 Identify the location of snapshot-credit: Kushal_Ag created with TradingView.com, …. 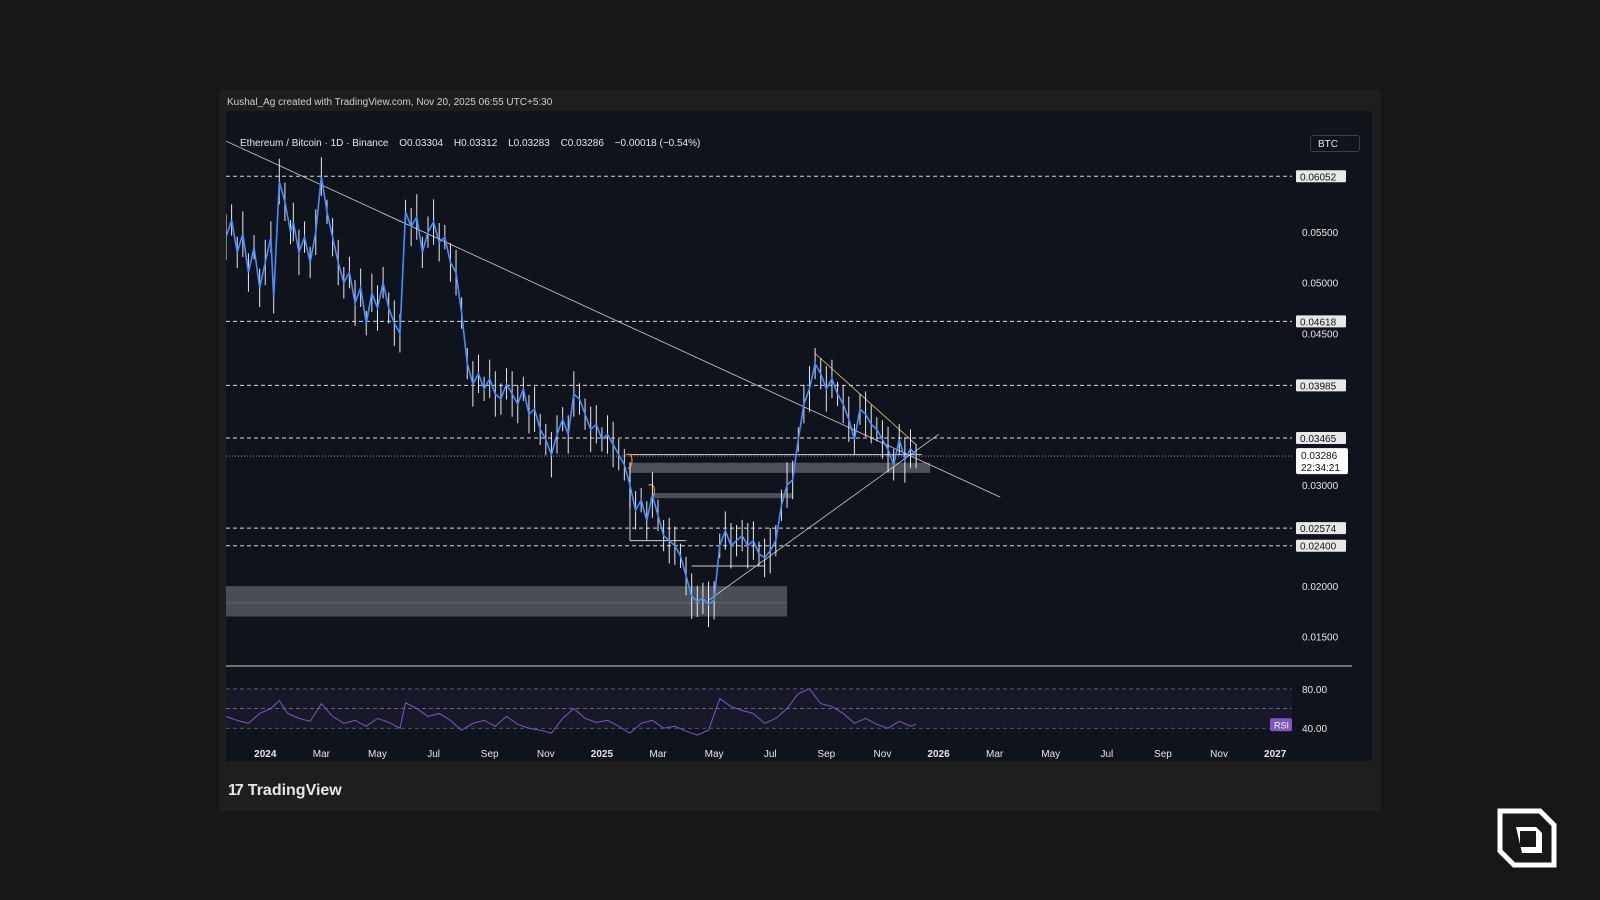
(390, 102).